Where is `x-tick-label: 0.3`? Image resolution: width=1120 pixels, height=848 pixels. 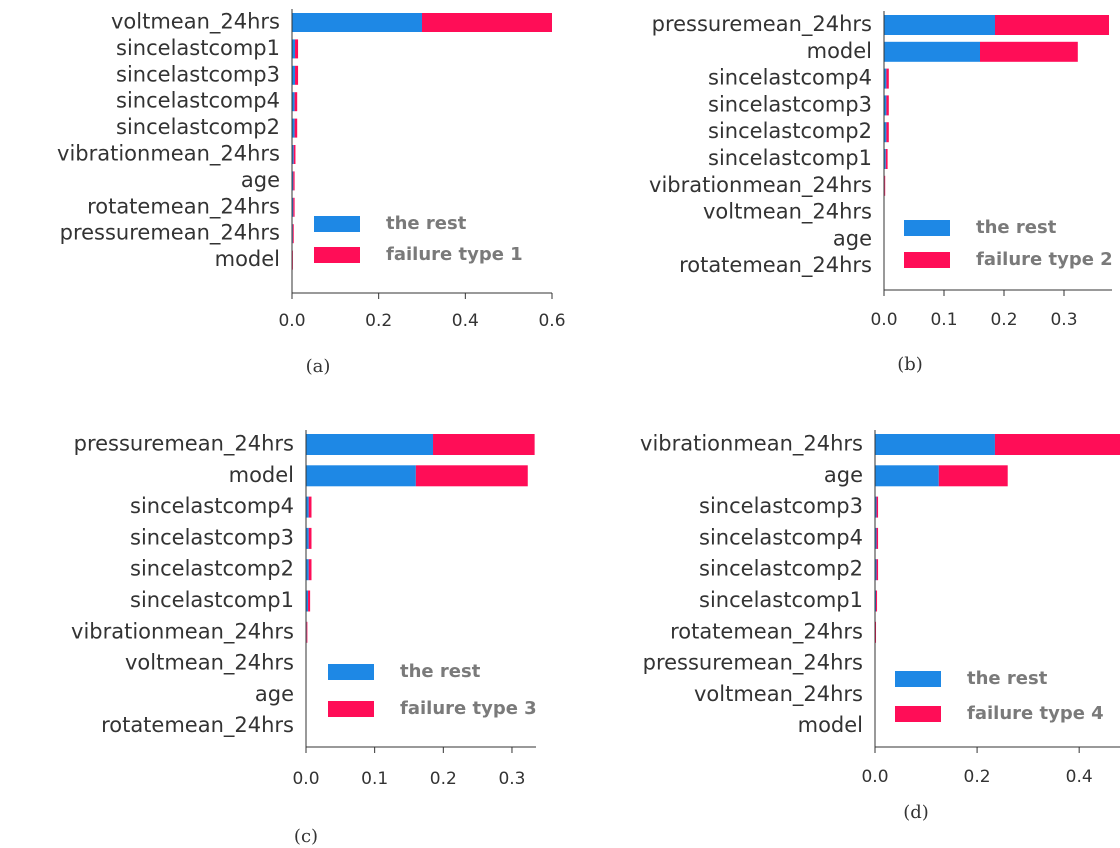 x-tick-label: 0.3 is located at coordinates (511, 779).